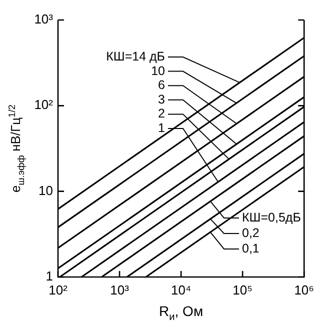  I want to click on y-tick-label: 10, so click(45, 190).